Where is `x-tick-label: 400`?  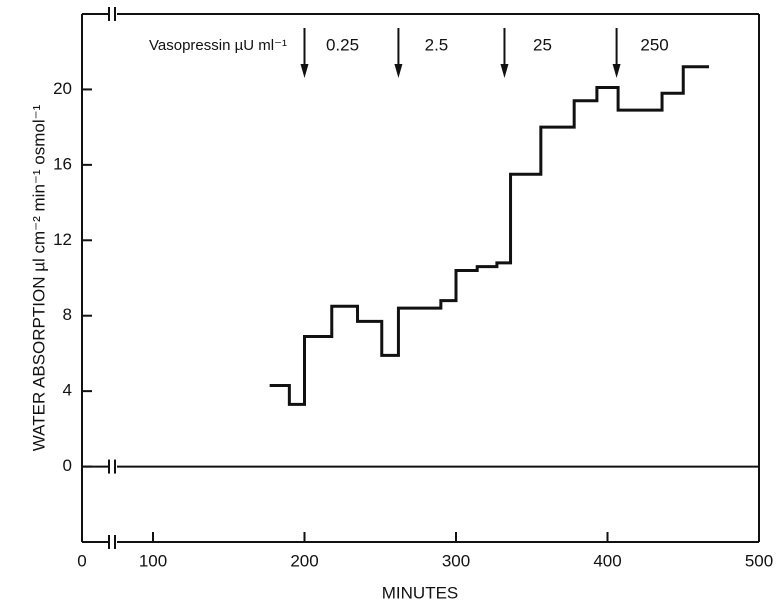 x-tick-label: 400 is located at coordinates (607, 560).